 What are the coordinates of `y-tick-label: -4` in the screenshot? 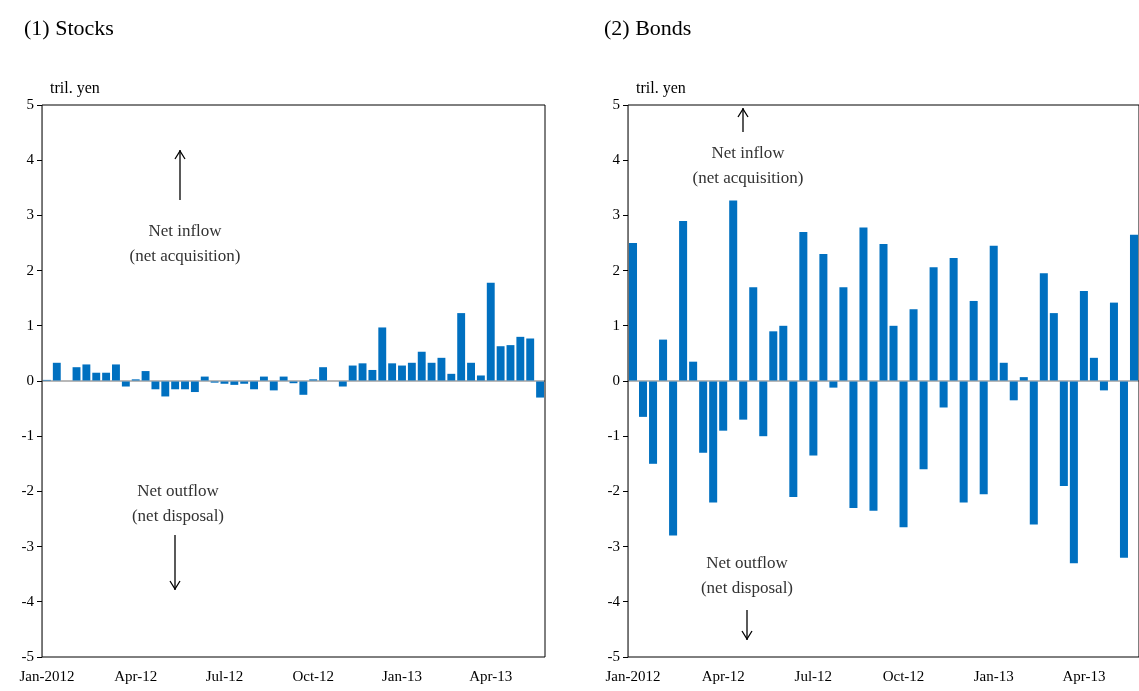 It's located at (614, 600).